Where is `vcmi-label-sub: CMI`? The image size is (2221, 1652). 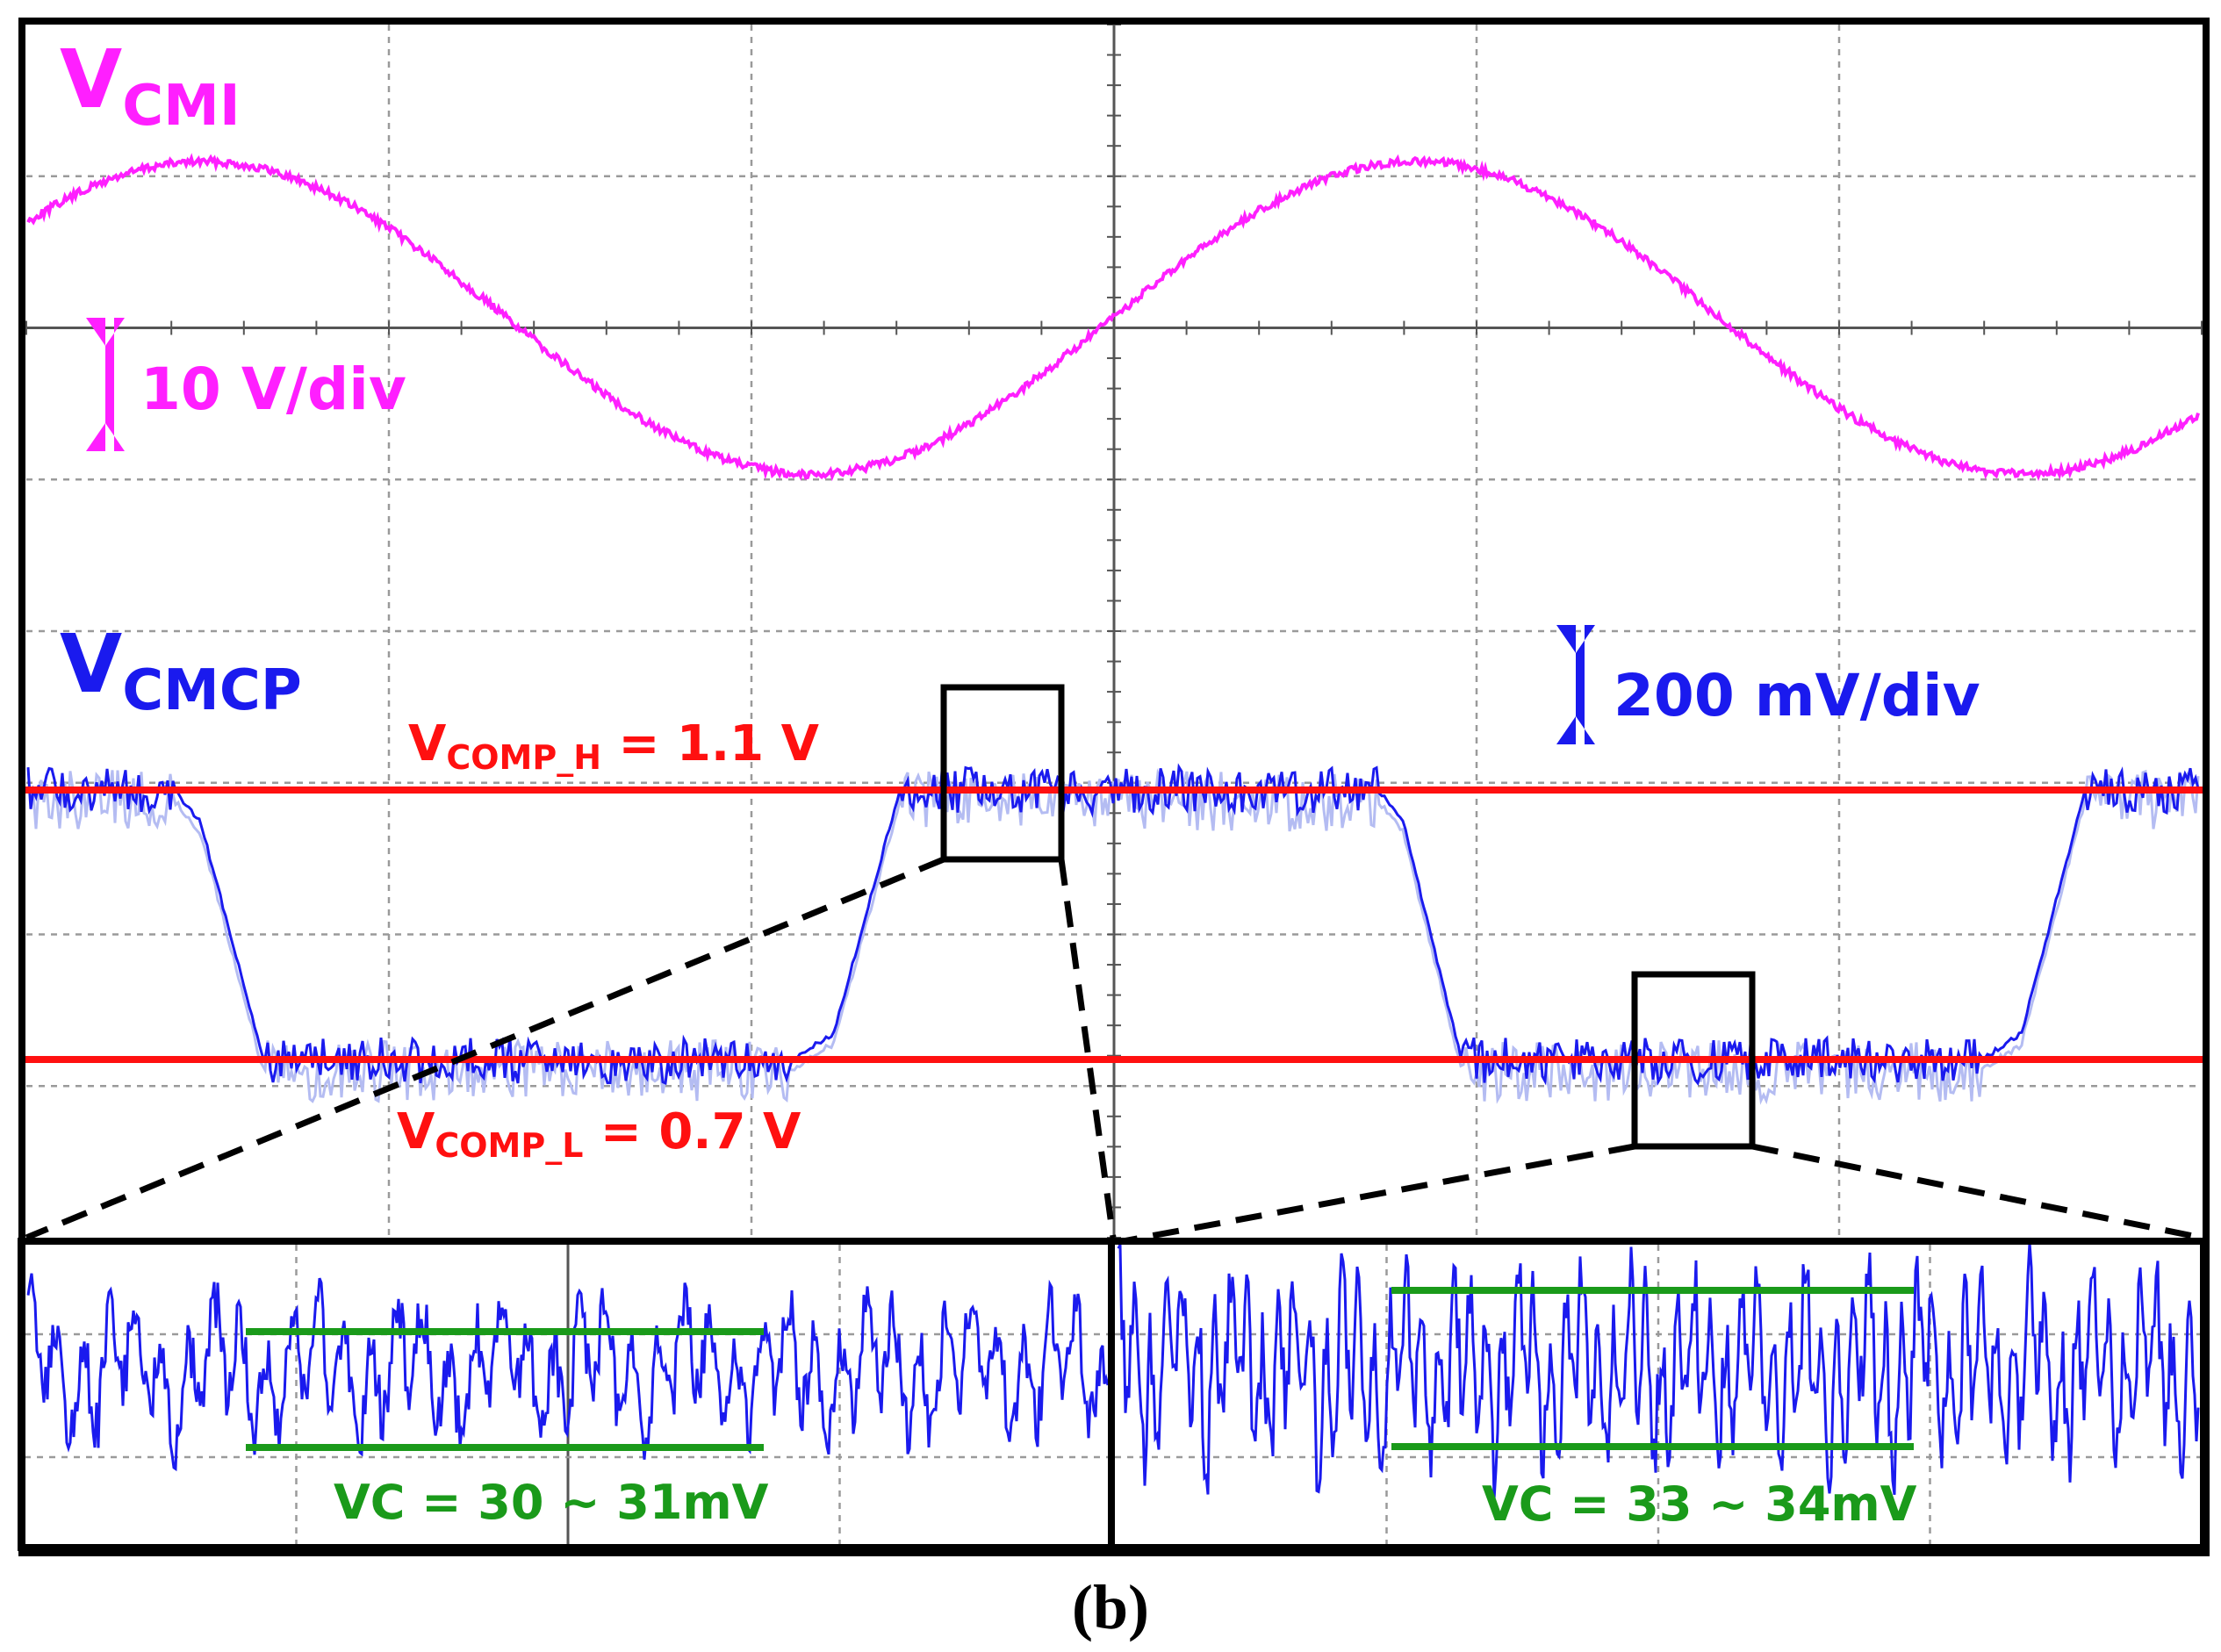 vcmi-label-sub: CMI is located at coordinates (181, 107).